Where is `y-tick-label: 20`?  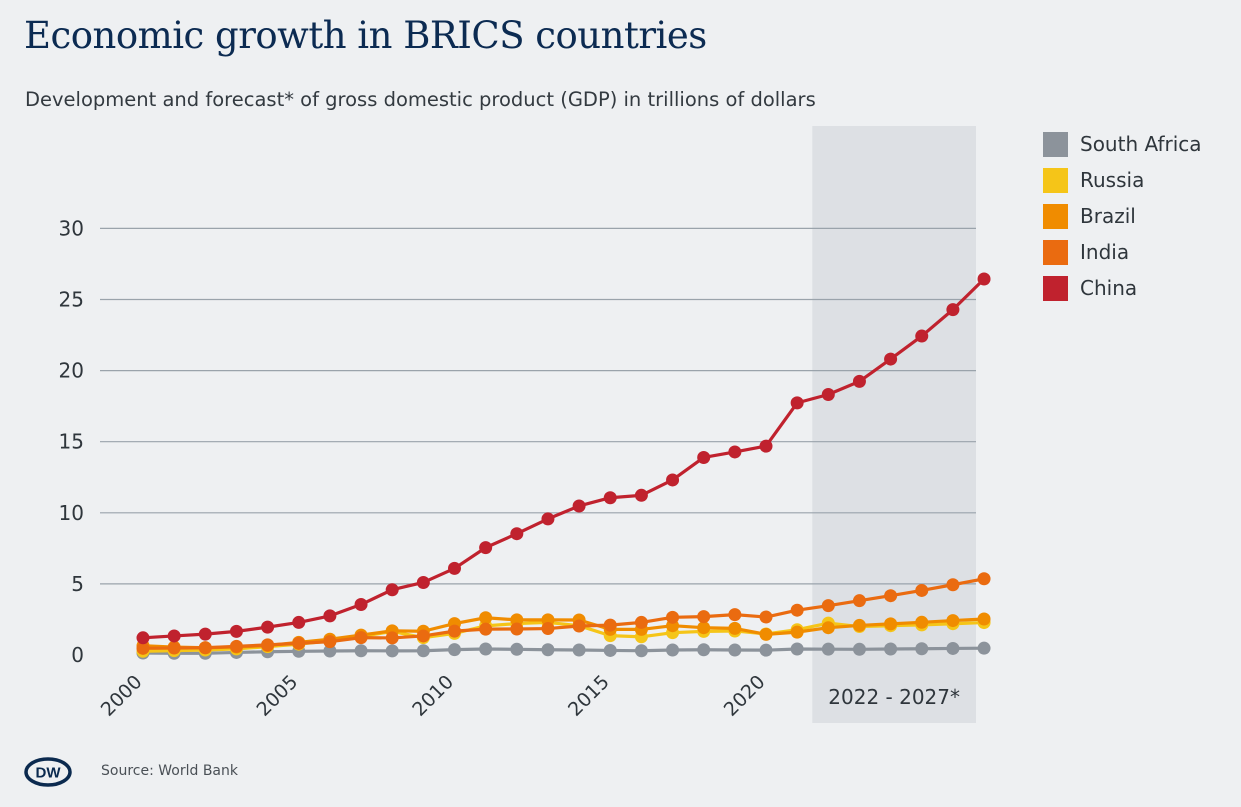 y-tick-label: 20 is located at coordinates (71, 371).